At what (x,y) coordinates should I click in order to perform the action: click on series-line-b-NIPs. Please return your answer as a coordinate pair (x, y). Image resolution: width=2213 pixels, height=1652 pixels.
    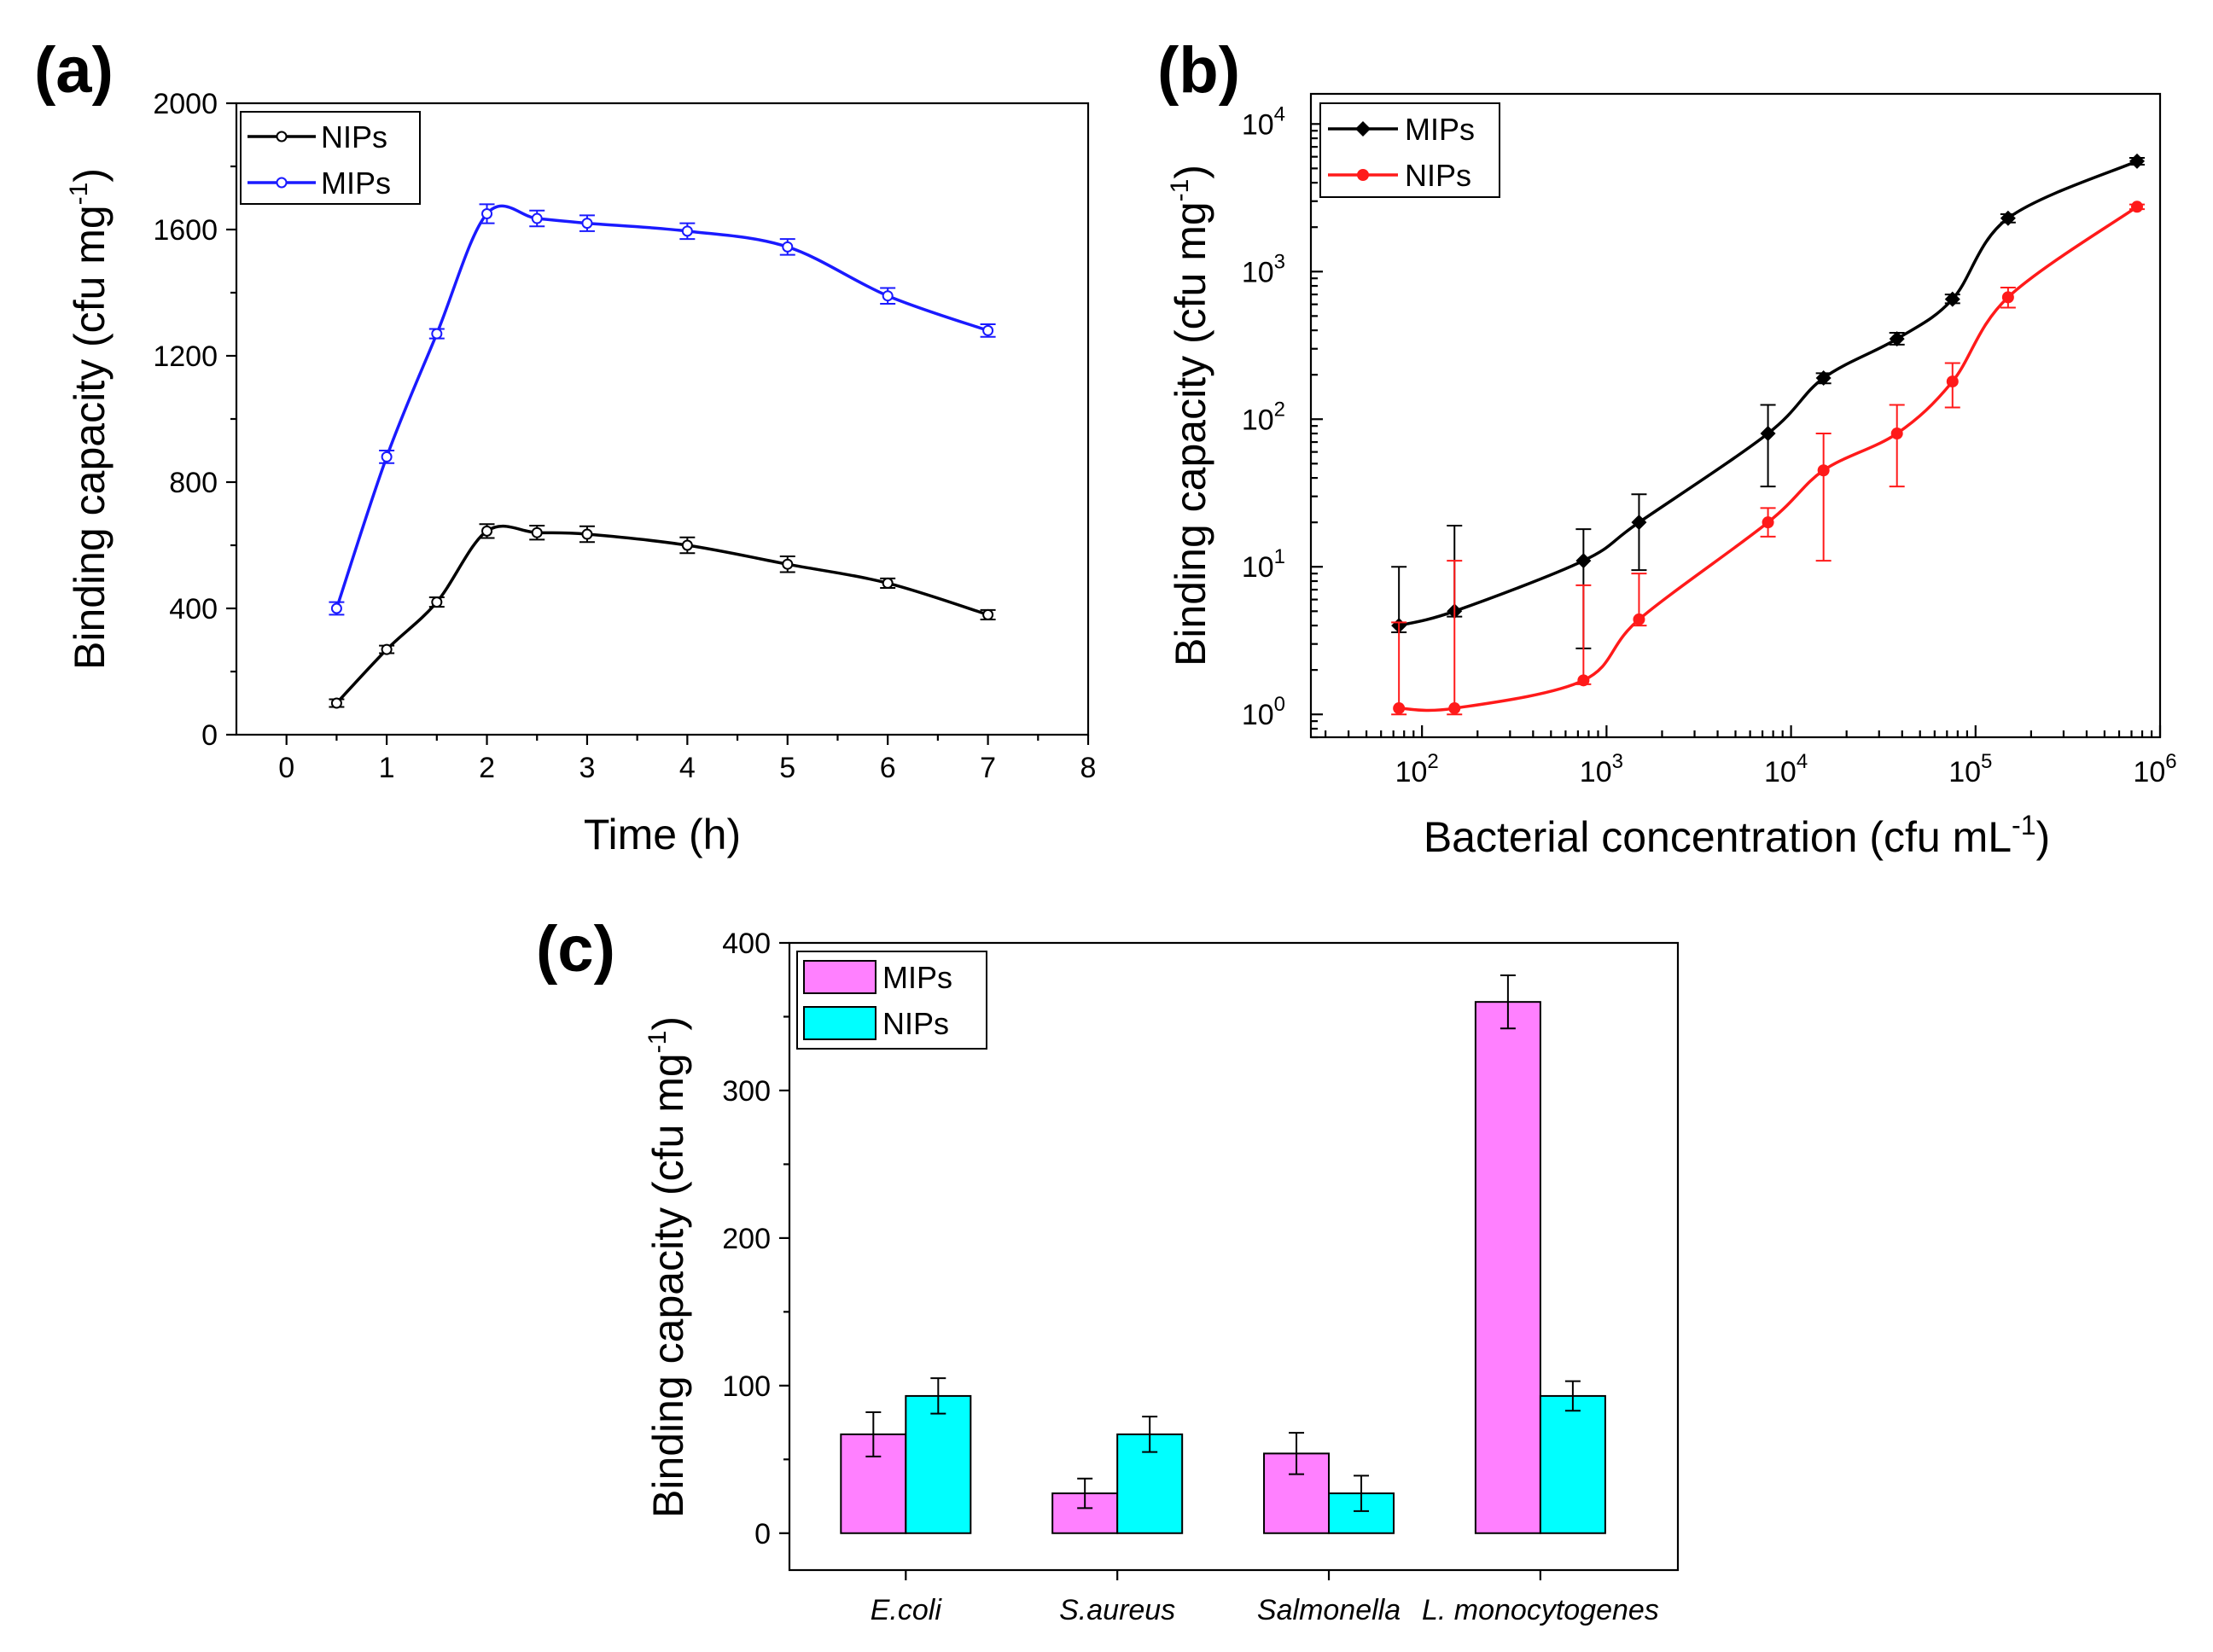
    Looking at the image, I should click on (1768, 459).